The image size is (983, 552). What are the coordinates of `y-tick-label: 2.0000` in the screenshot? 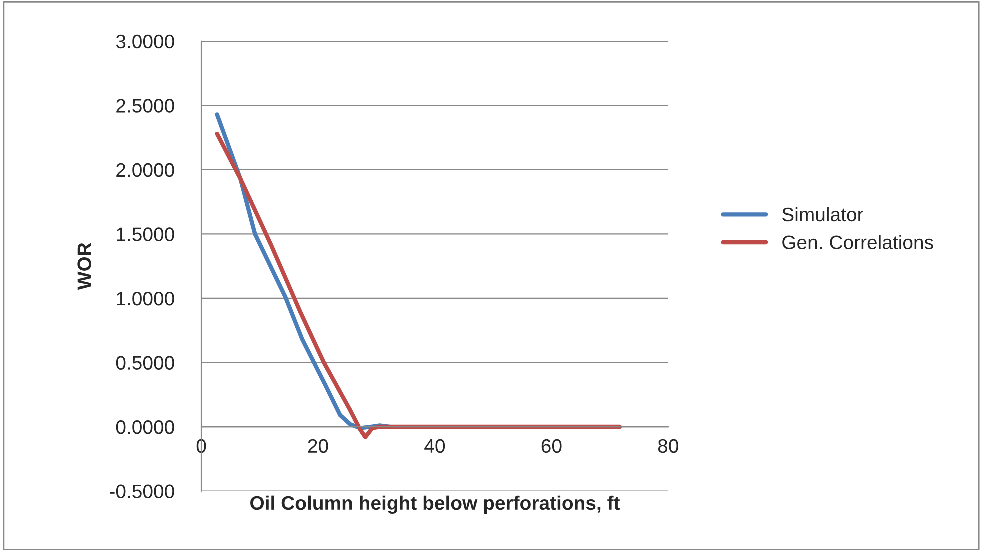 It's located at (145, 170).